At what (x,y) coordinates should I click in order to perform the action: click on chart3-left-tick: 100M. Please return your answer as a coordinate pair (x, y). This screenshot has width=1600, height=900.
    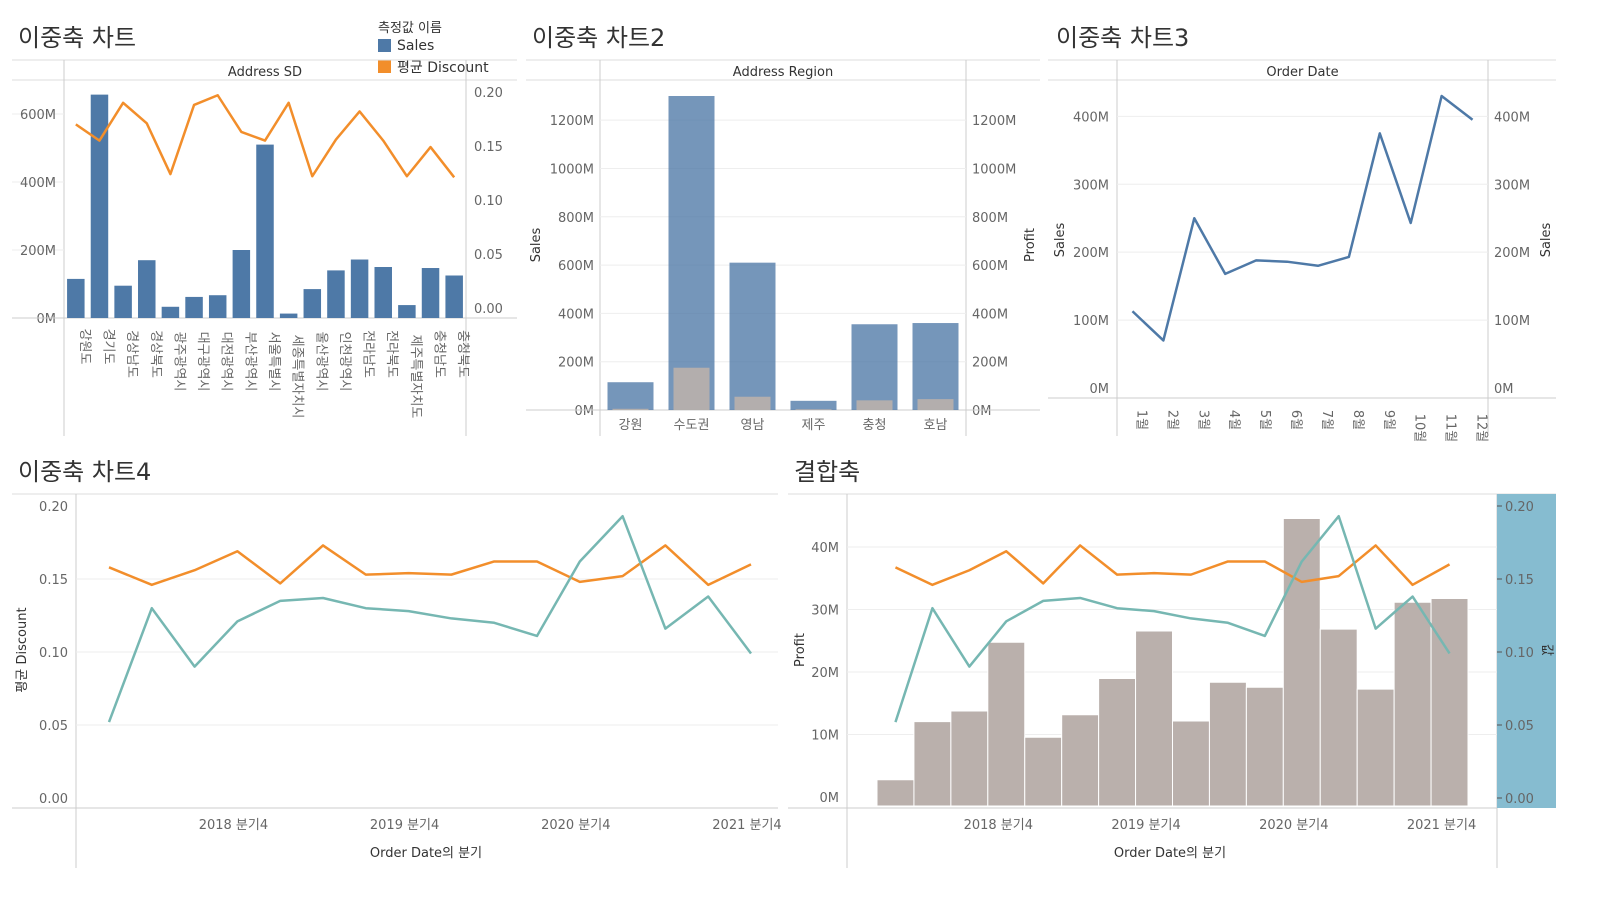
    Looking at the image, I should click on (1091, 321).